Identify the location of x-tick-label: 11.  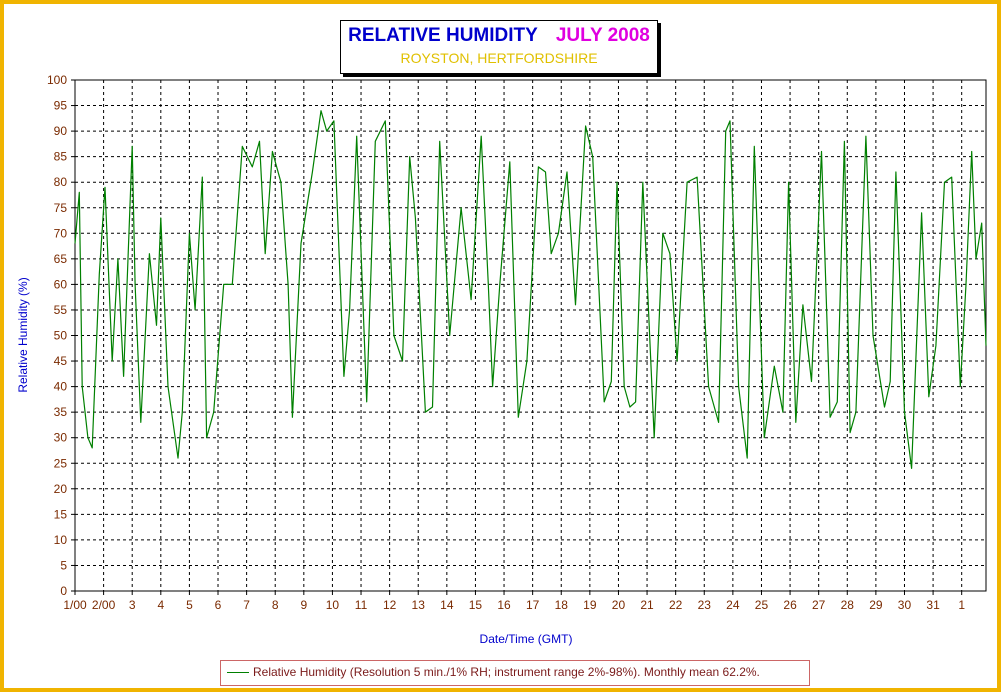
(361, 605).